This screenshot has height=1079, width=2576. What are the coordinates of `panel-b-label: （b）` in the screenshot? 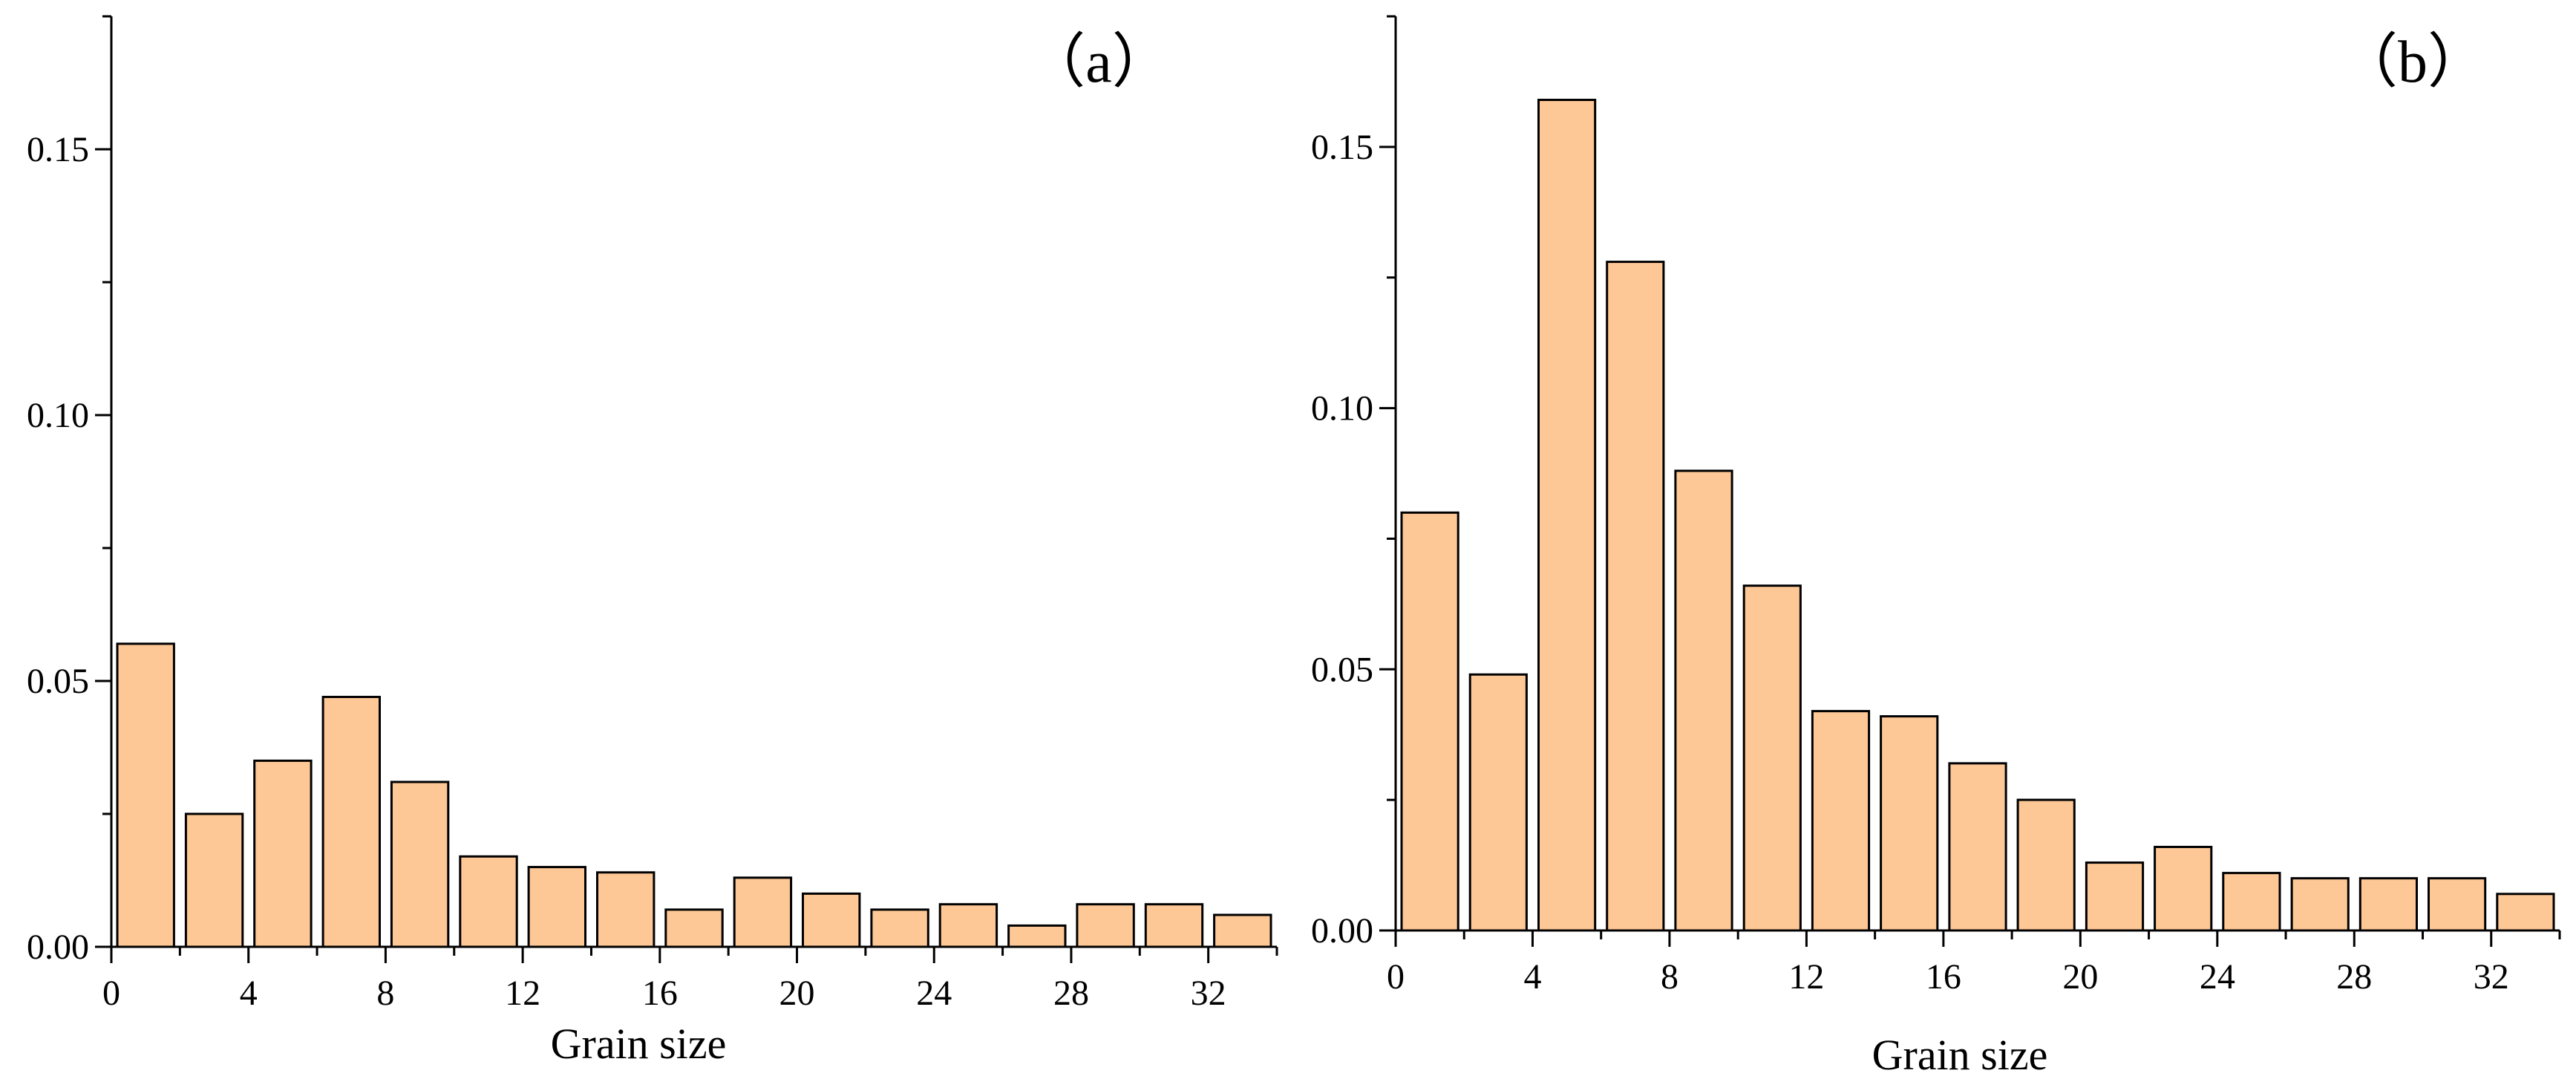 It's located at (2412, 63).